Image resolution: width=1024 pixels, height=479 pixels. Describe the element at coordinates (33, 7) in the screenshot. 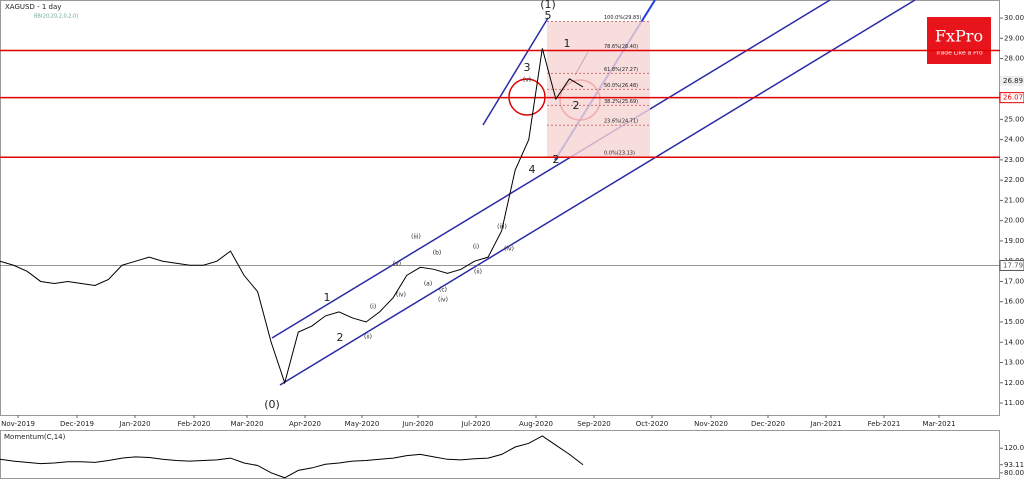

I see `chart-title: XAGUSD - 1 day` at that location.